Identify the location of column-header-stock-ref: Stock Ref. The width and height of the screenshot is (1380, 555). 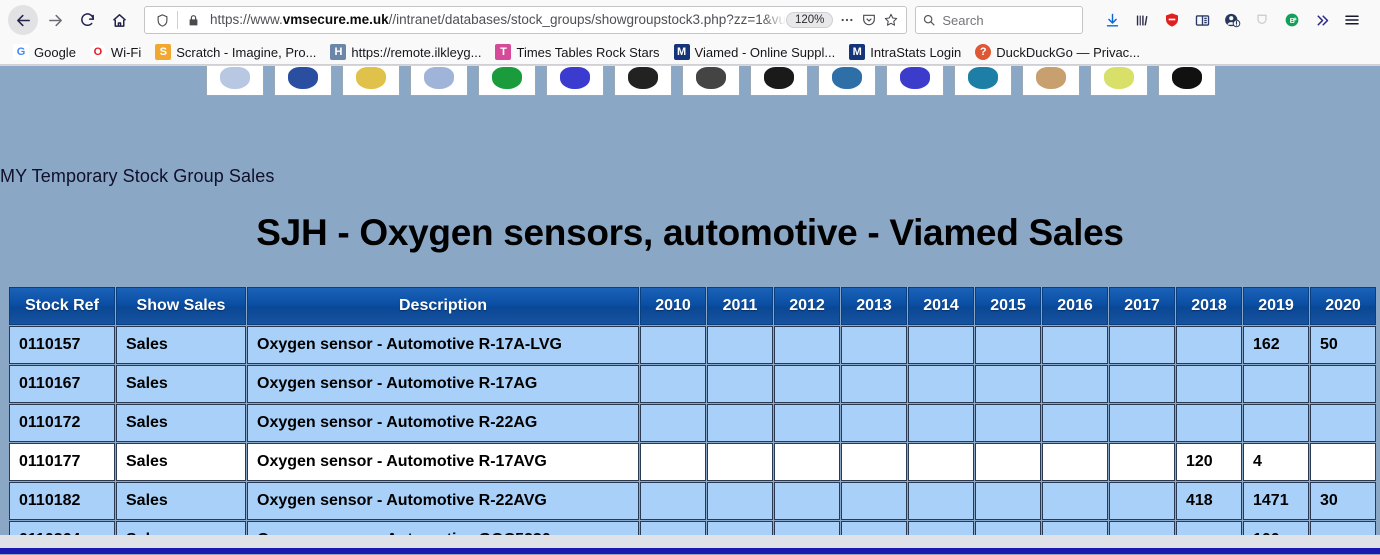
(62, 306).